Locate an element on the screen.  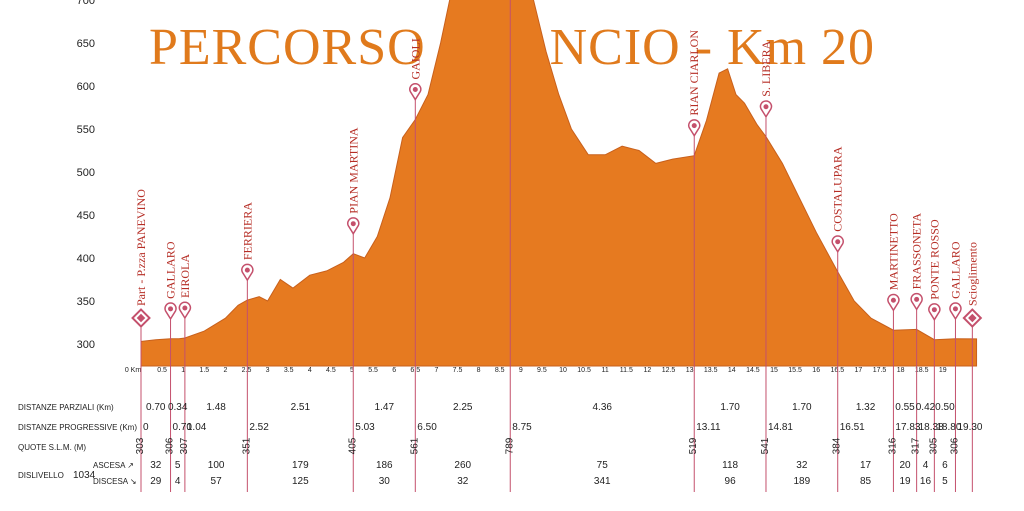
partial-distance: 0.55 is located at coordinates (905, 407).